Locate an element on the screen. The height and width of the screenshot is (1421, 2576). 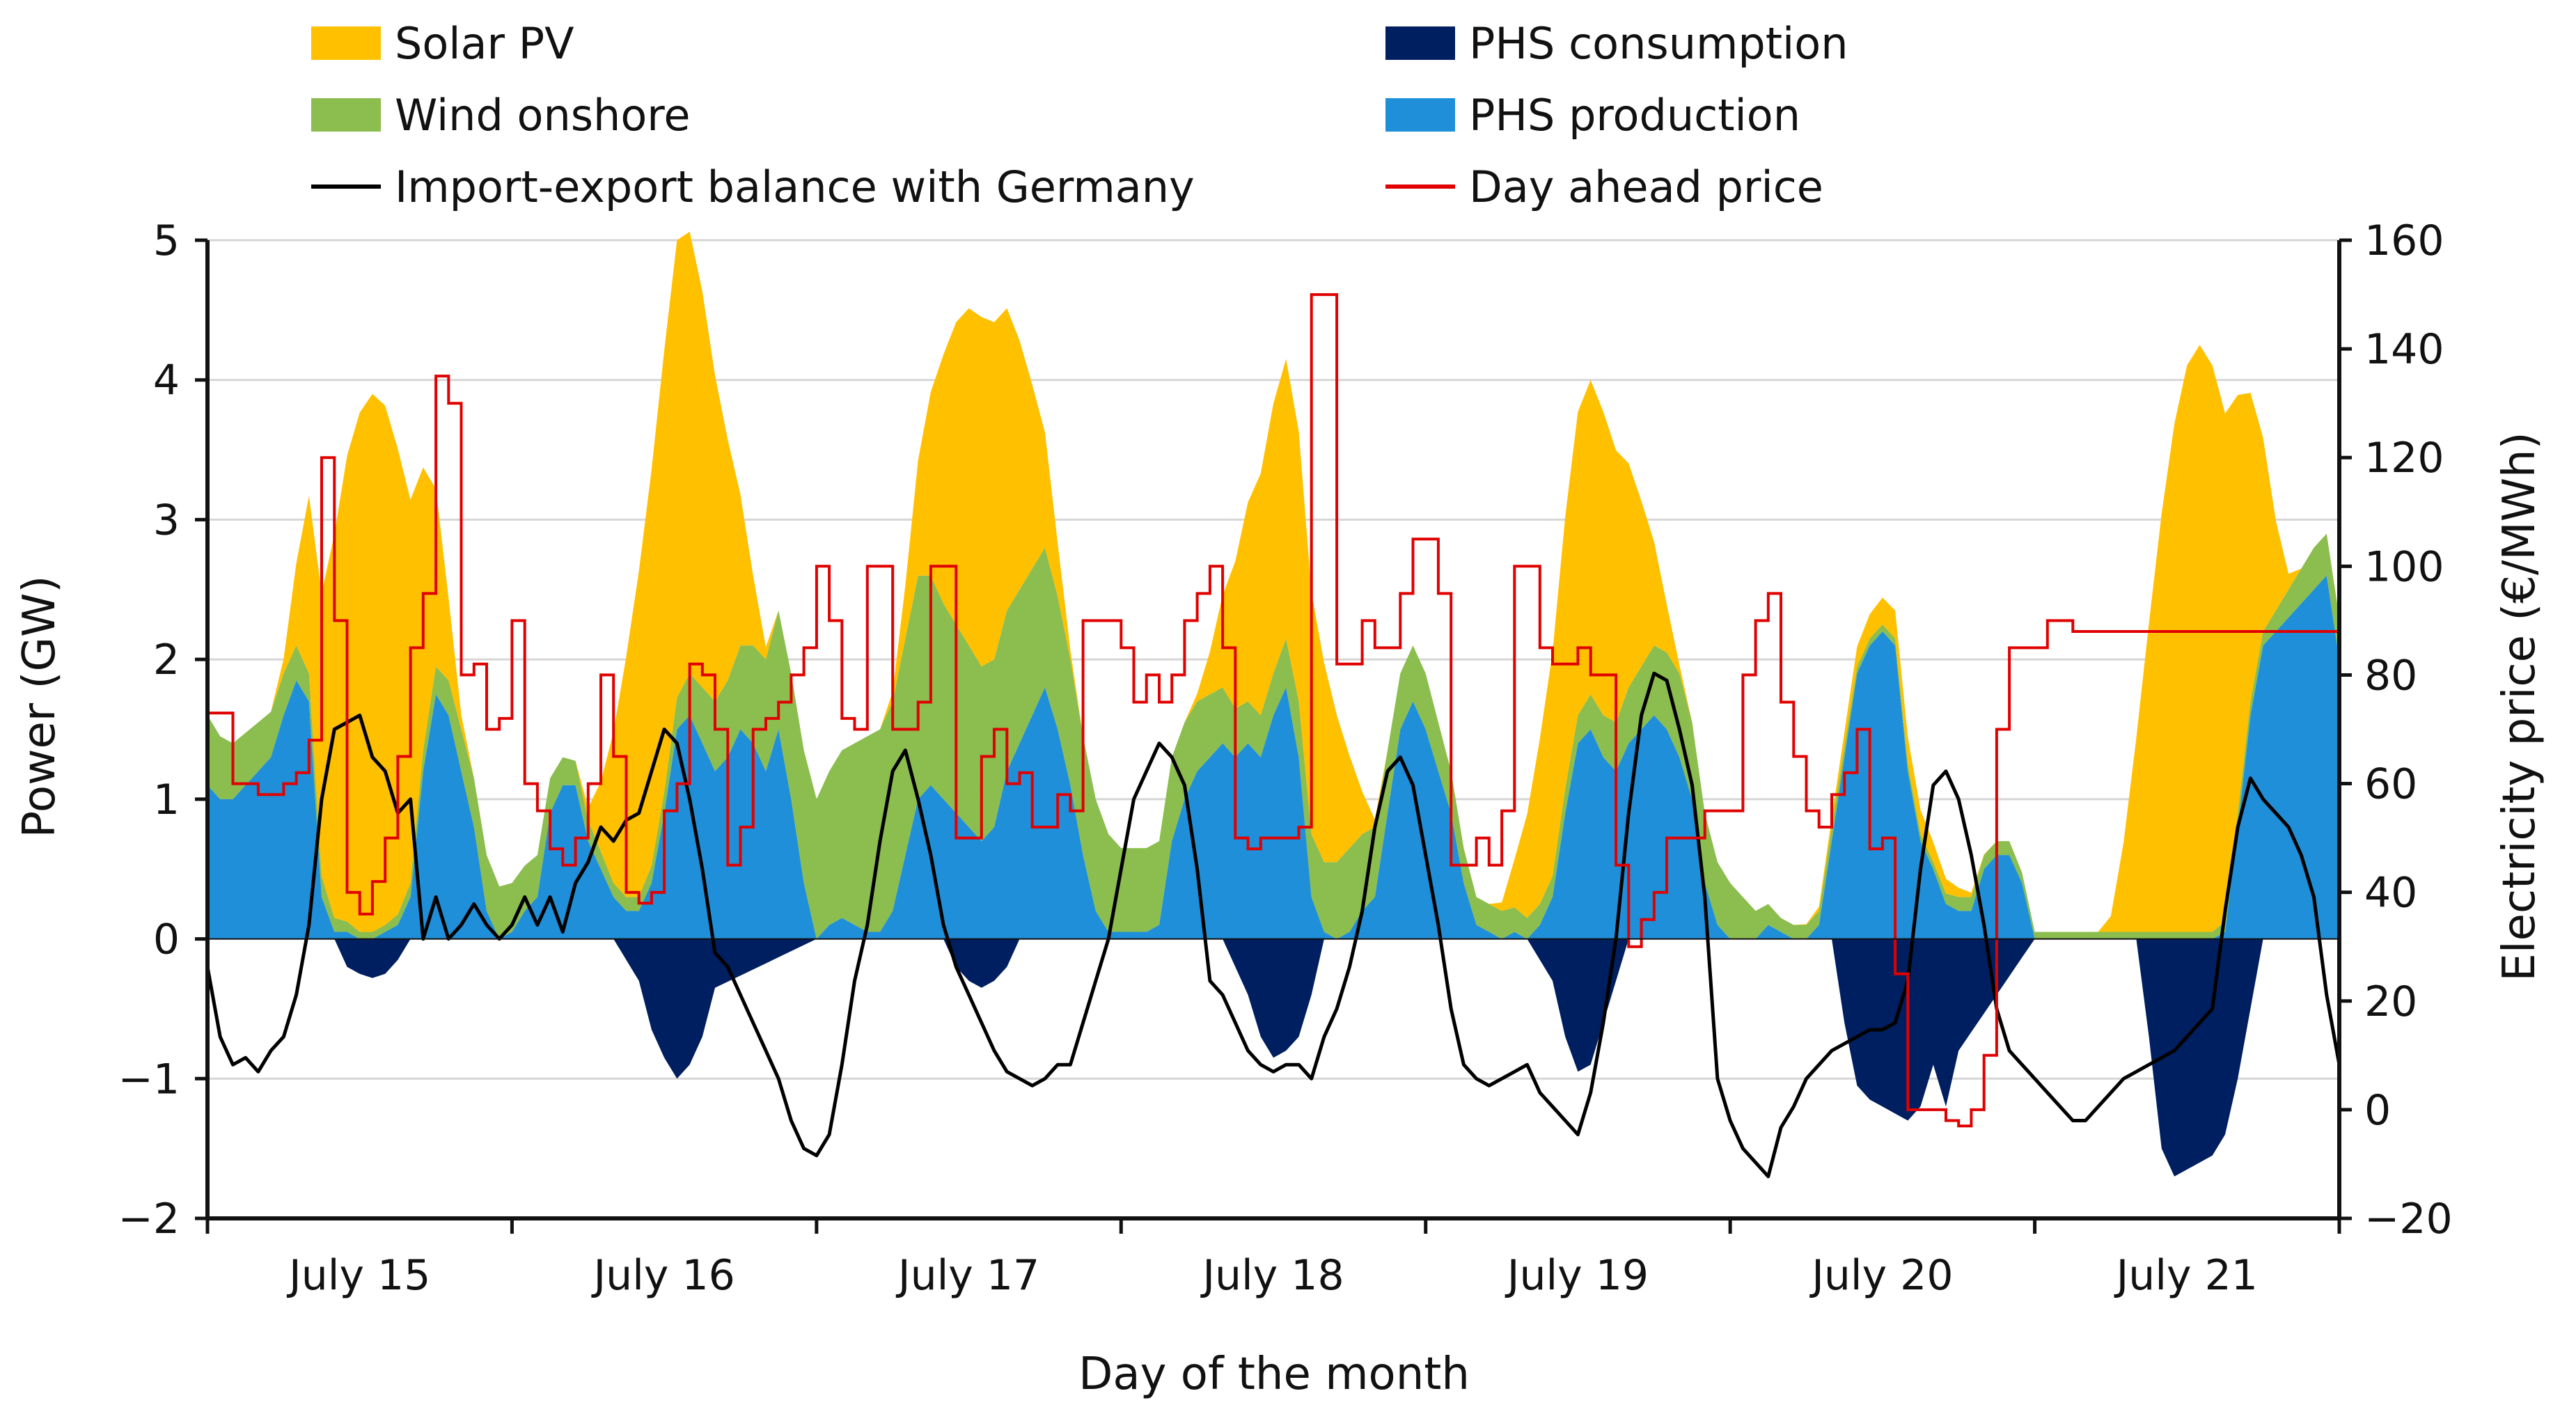
phs-consumption-area-layer is located at coordinates (1273, 1058).